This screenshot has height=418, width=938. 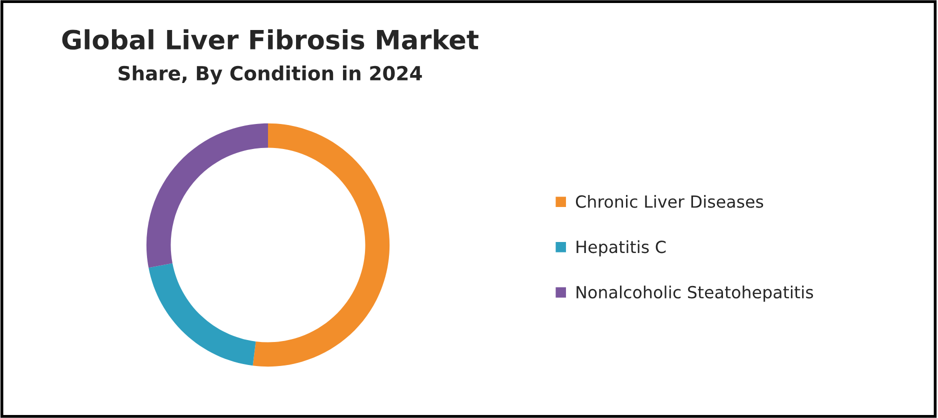 I want to click on chart-subtitle: Share, By Condition in 2024, so click(x=270, y=75).